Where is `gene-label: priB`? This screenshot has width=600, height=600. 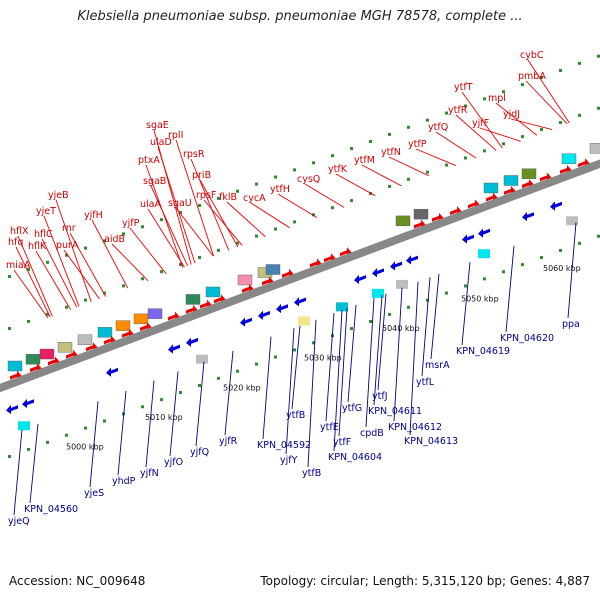 gene-label: priB is located at coordinates (201, 175).